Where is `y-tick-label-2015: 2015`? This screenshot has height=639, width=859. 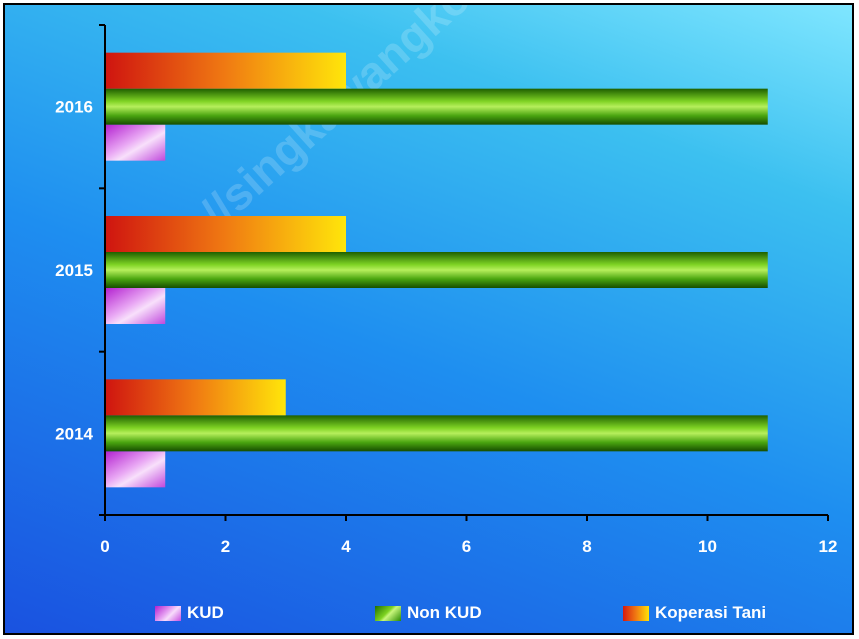
y-tick-label-2015: 2015 is located at coordinates (74, 270).